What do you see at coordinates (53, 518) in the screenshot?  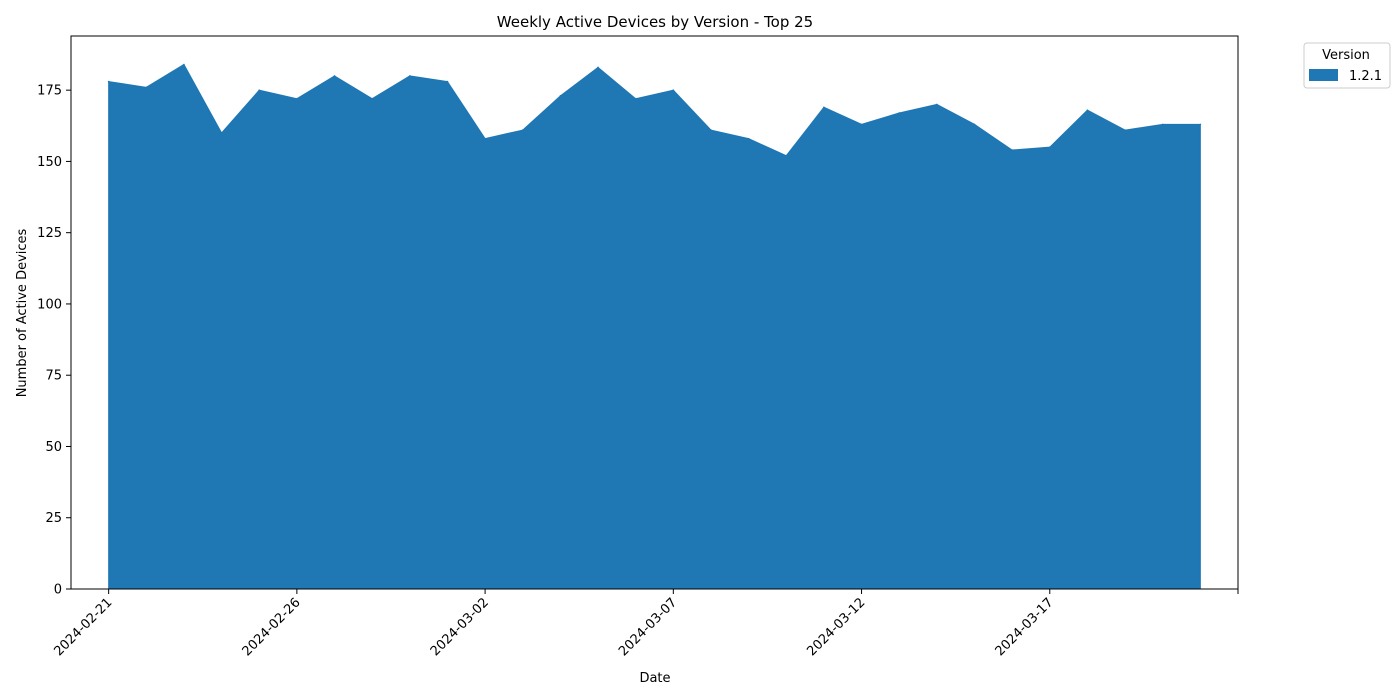 I see `y-tick-label: 25` at bounding box center [53, 518].